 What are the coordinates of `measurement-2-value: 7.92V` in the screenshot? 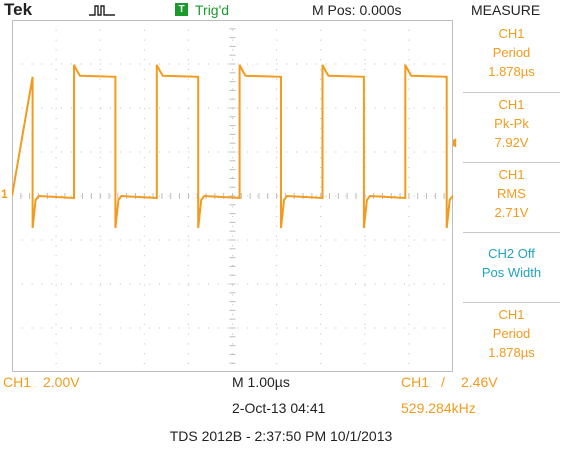 It's located at (511, 142).